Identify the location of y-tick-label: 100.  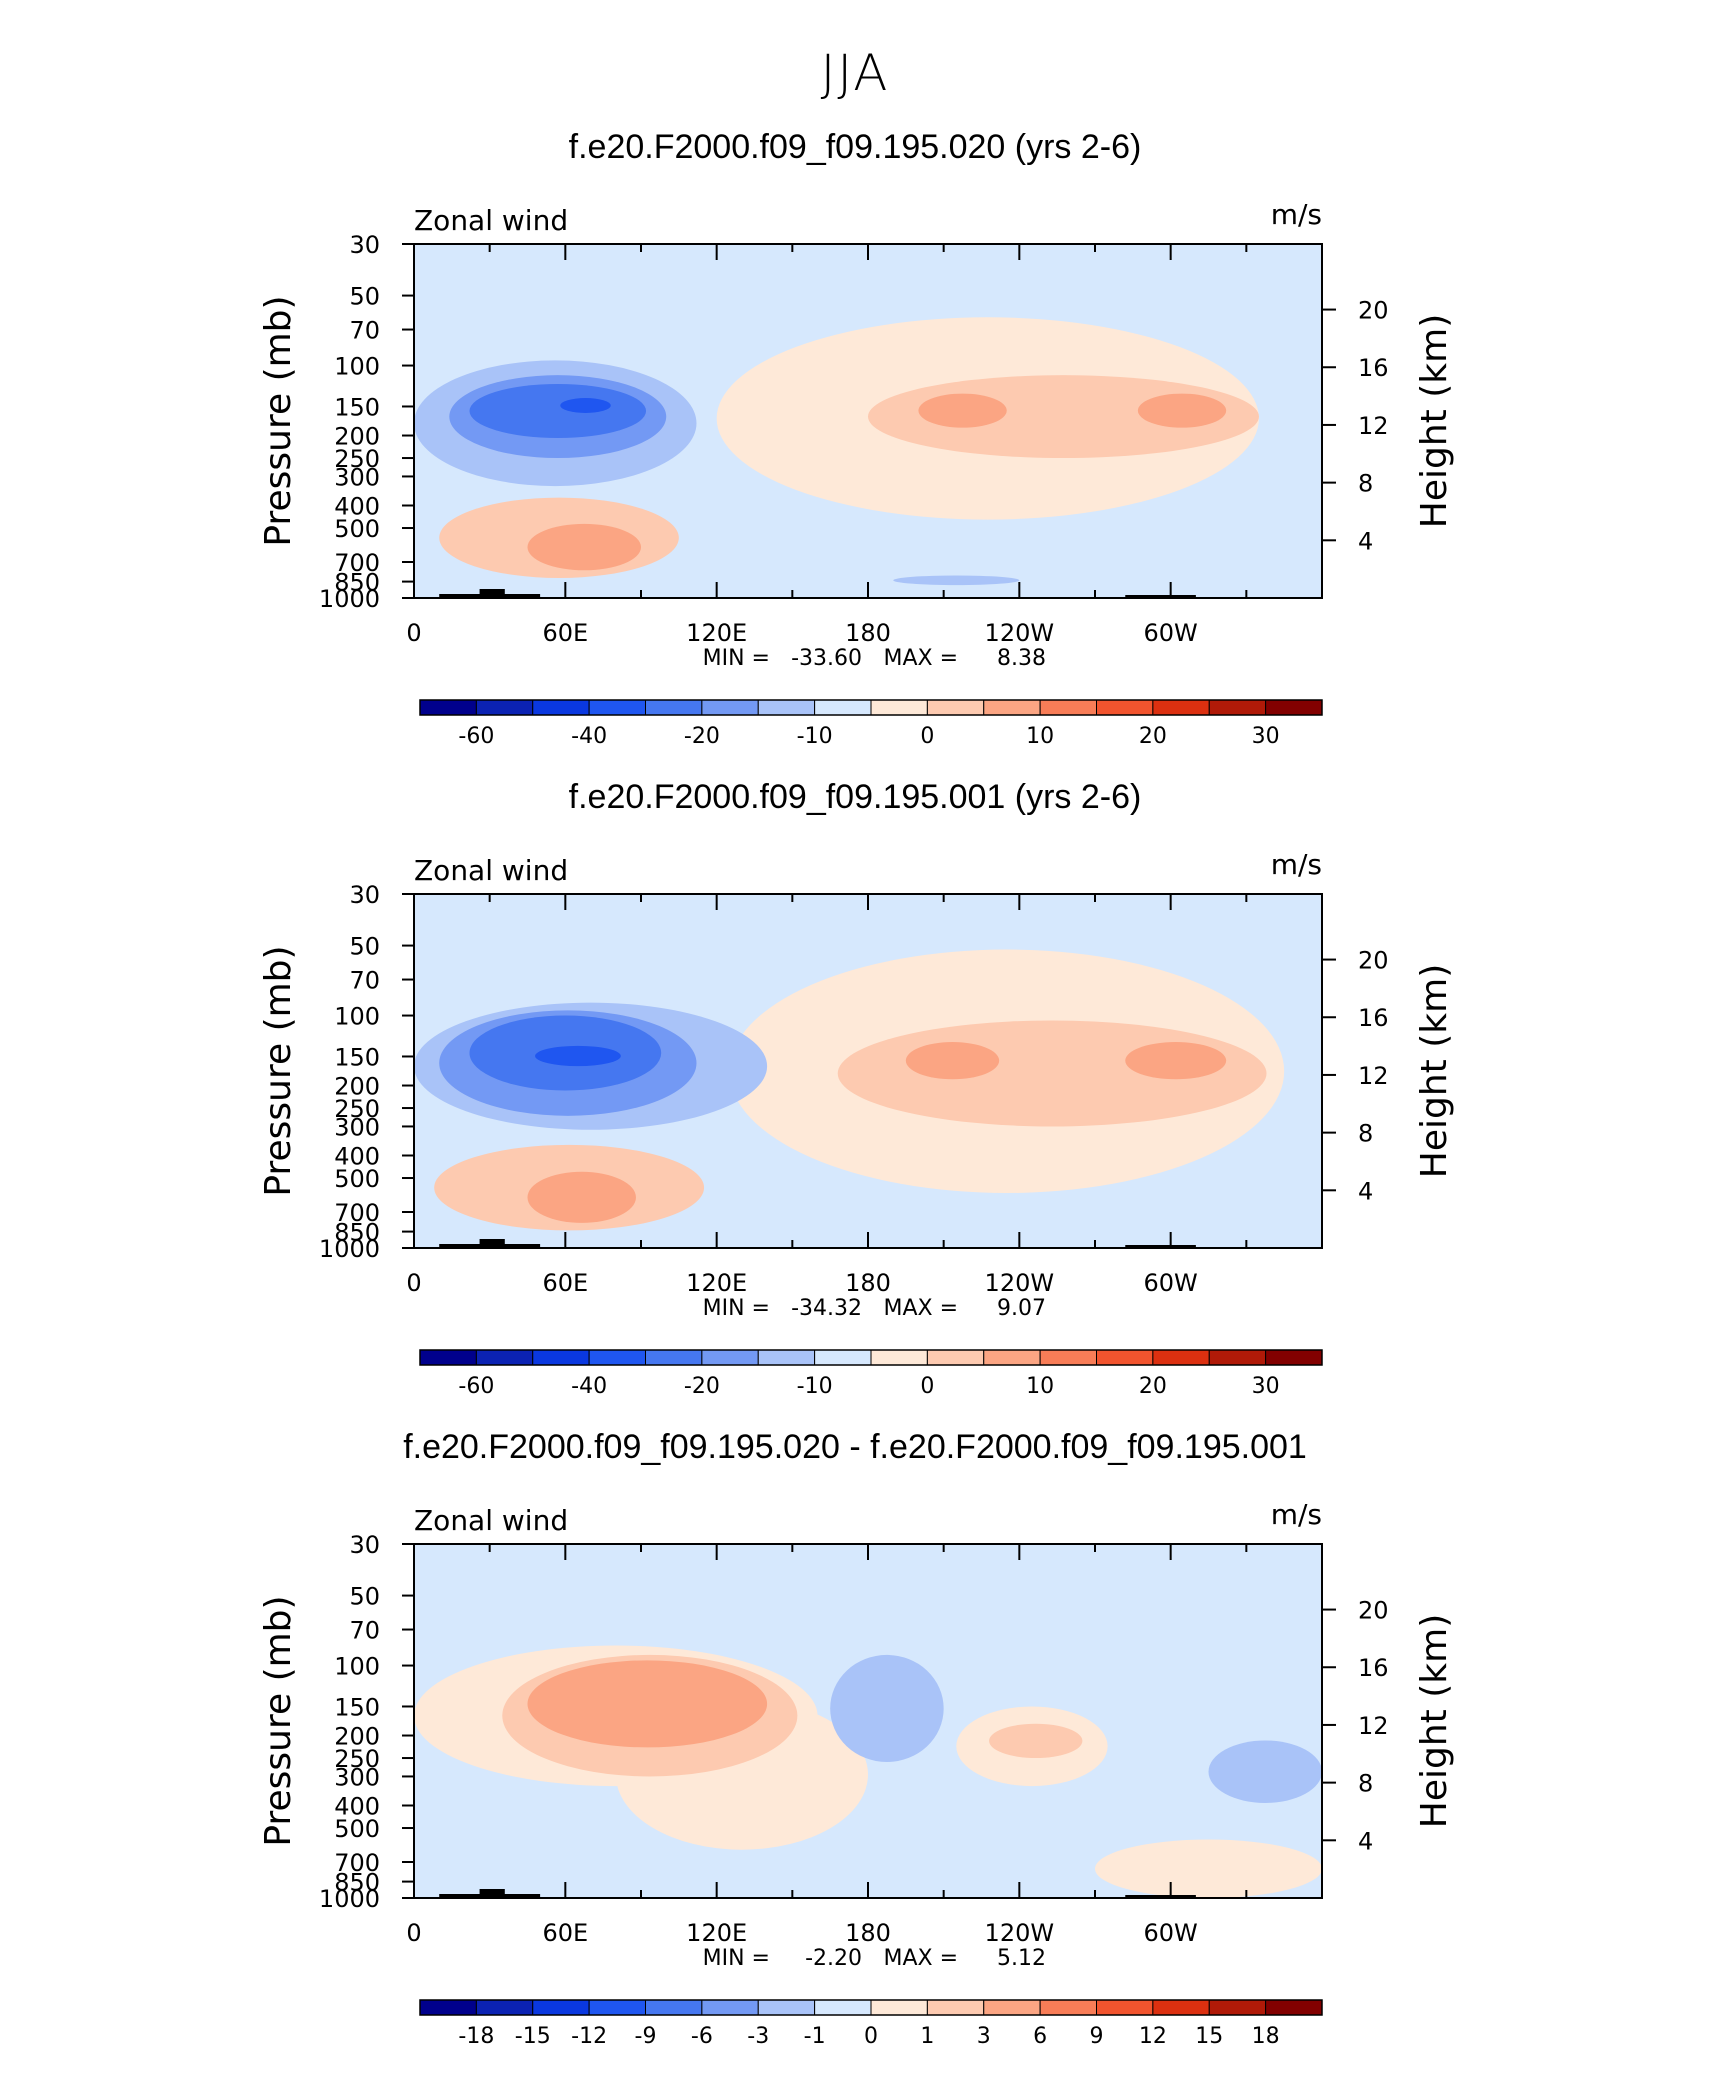
(357, 367).